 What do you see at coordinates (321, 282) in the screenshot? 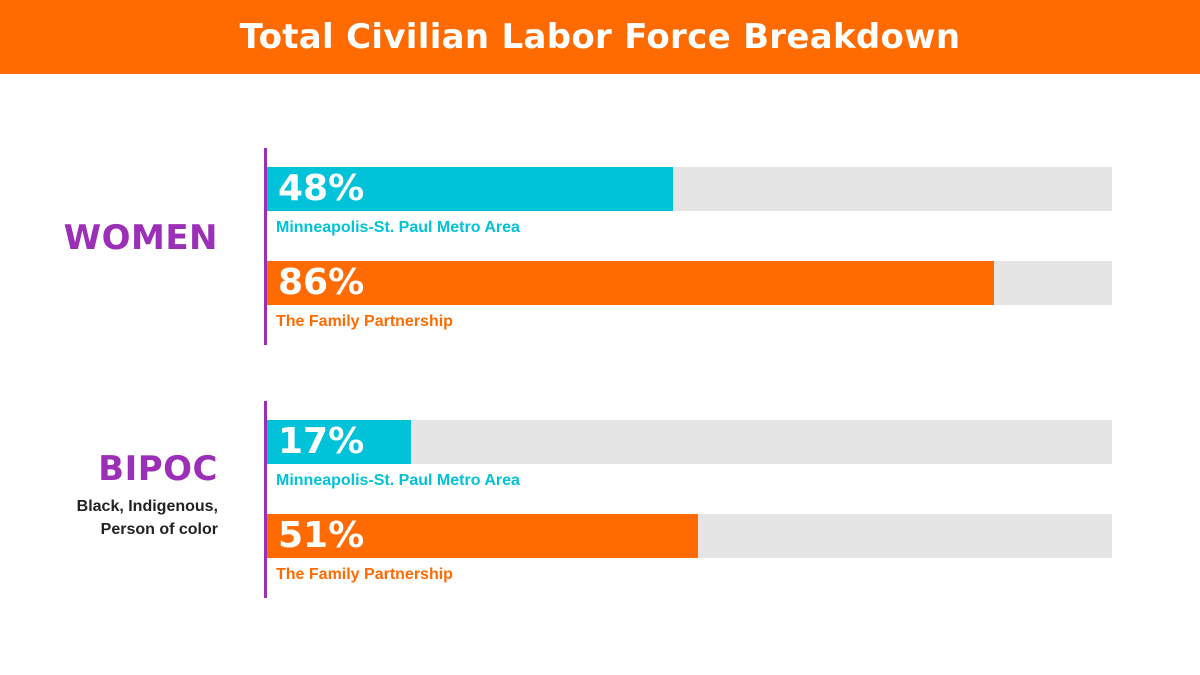
I see `bar-value-label: 86%` at bounding box center [321, 282].